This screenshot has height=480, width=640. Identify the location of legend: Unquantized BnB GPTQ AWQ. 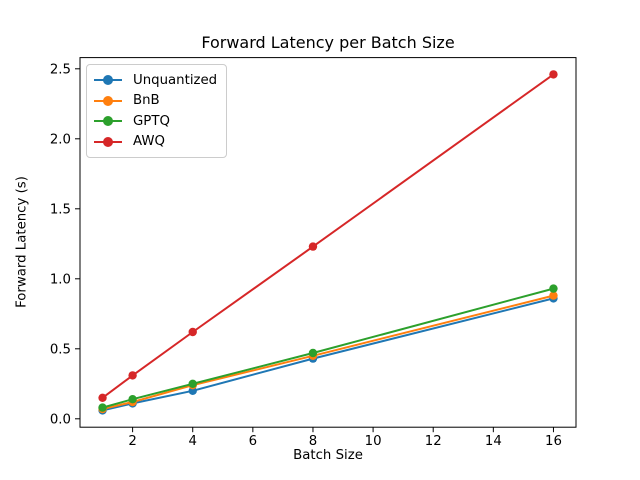
(157, 111).